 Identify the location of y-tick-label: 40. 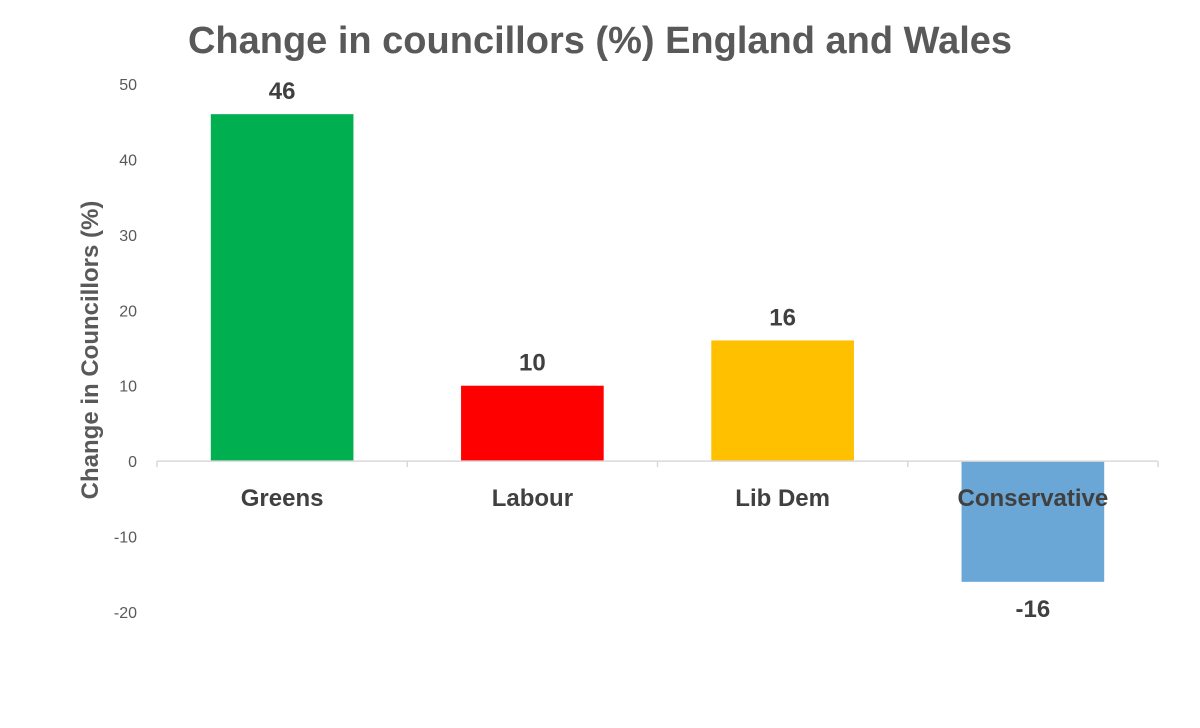
(128, 160).